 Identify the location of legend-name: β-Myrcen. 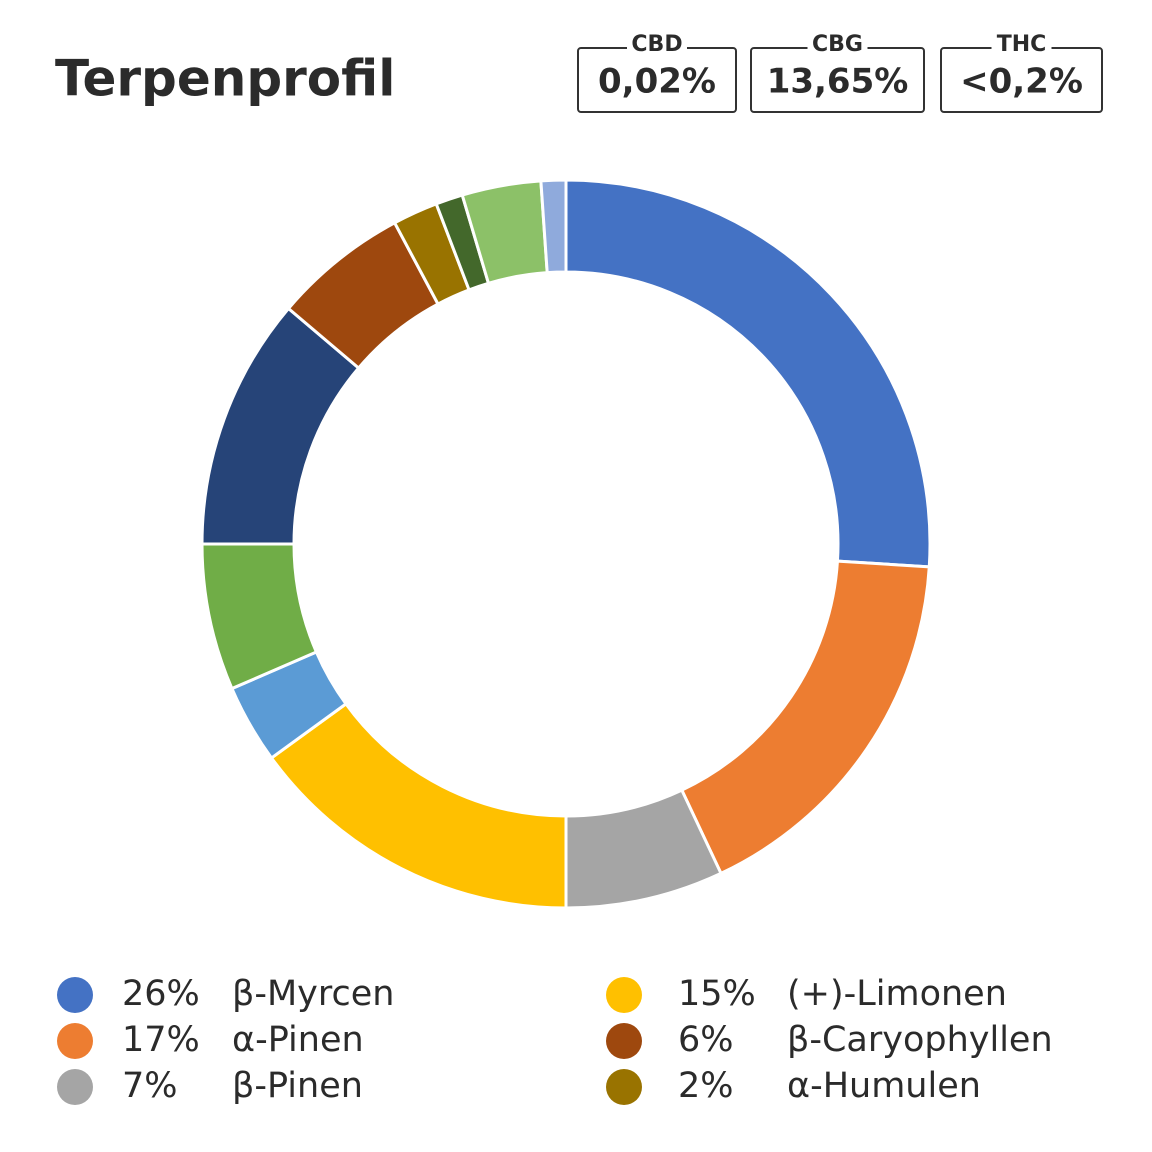
(313, 994).